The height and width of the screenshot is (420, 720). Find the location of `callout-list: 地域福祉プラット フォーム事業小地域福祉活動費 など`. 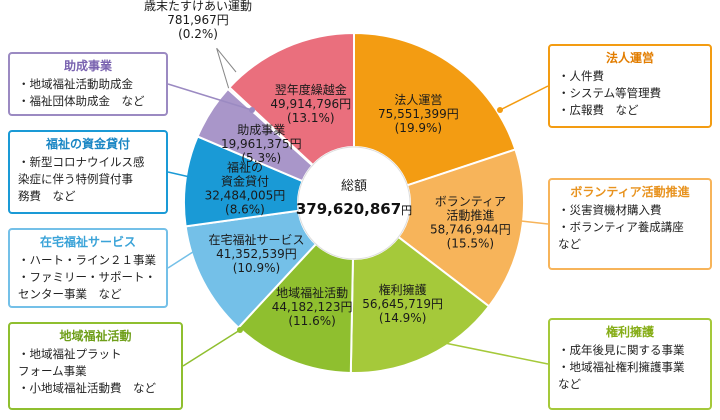

callout-list: 地域福祉プラット フォーム事業小地域福祉活動費 など is located at coordinates (95, 373).